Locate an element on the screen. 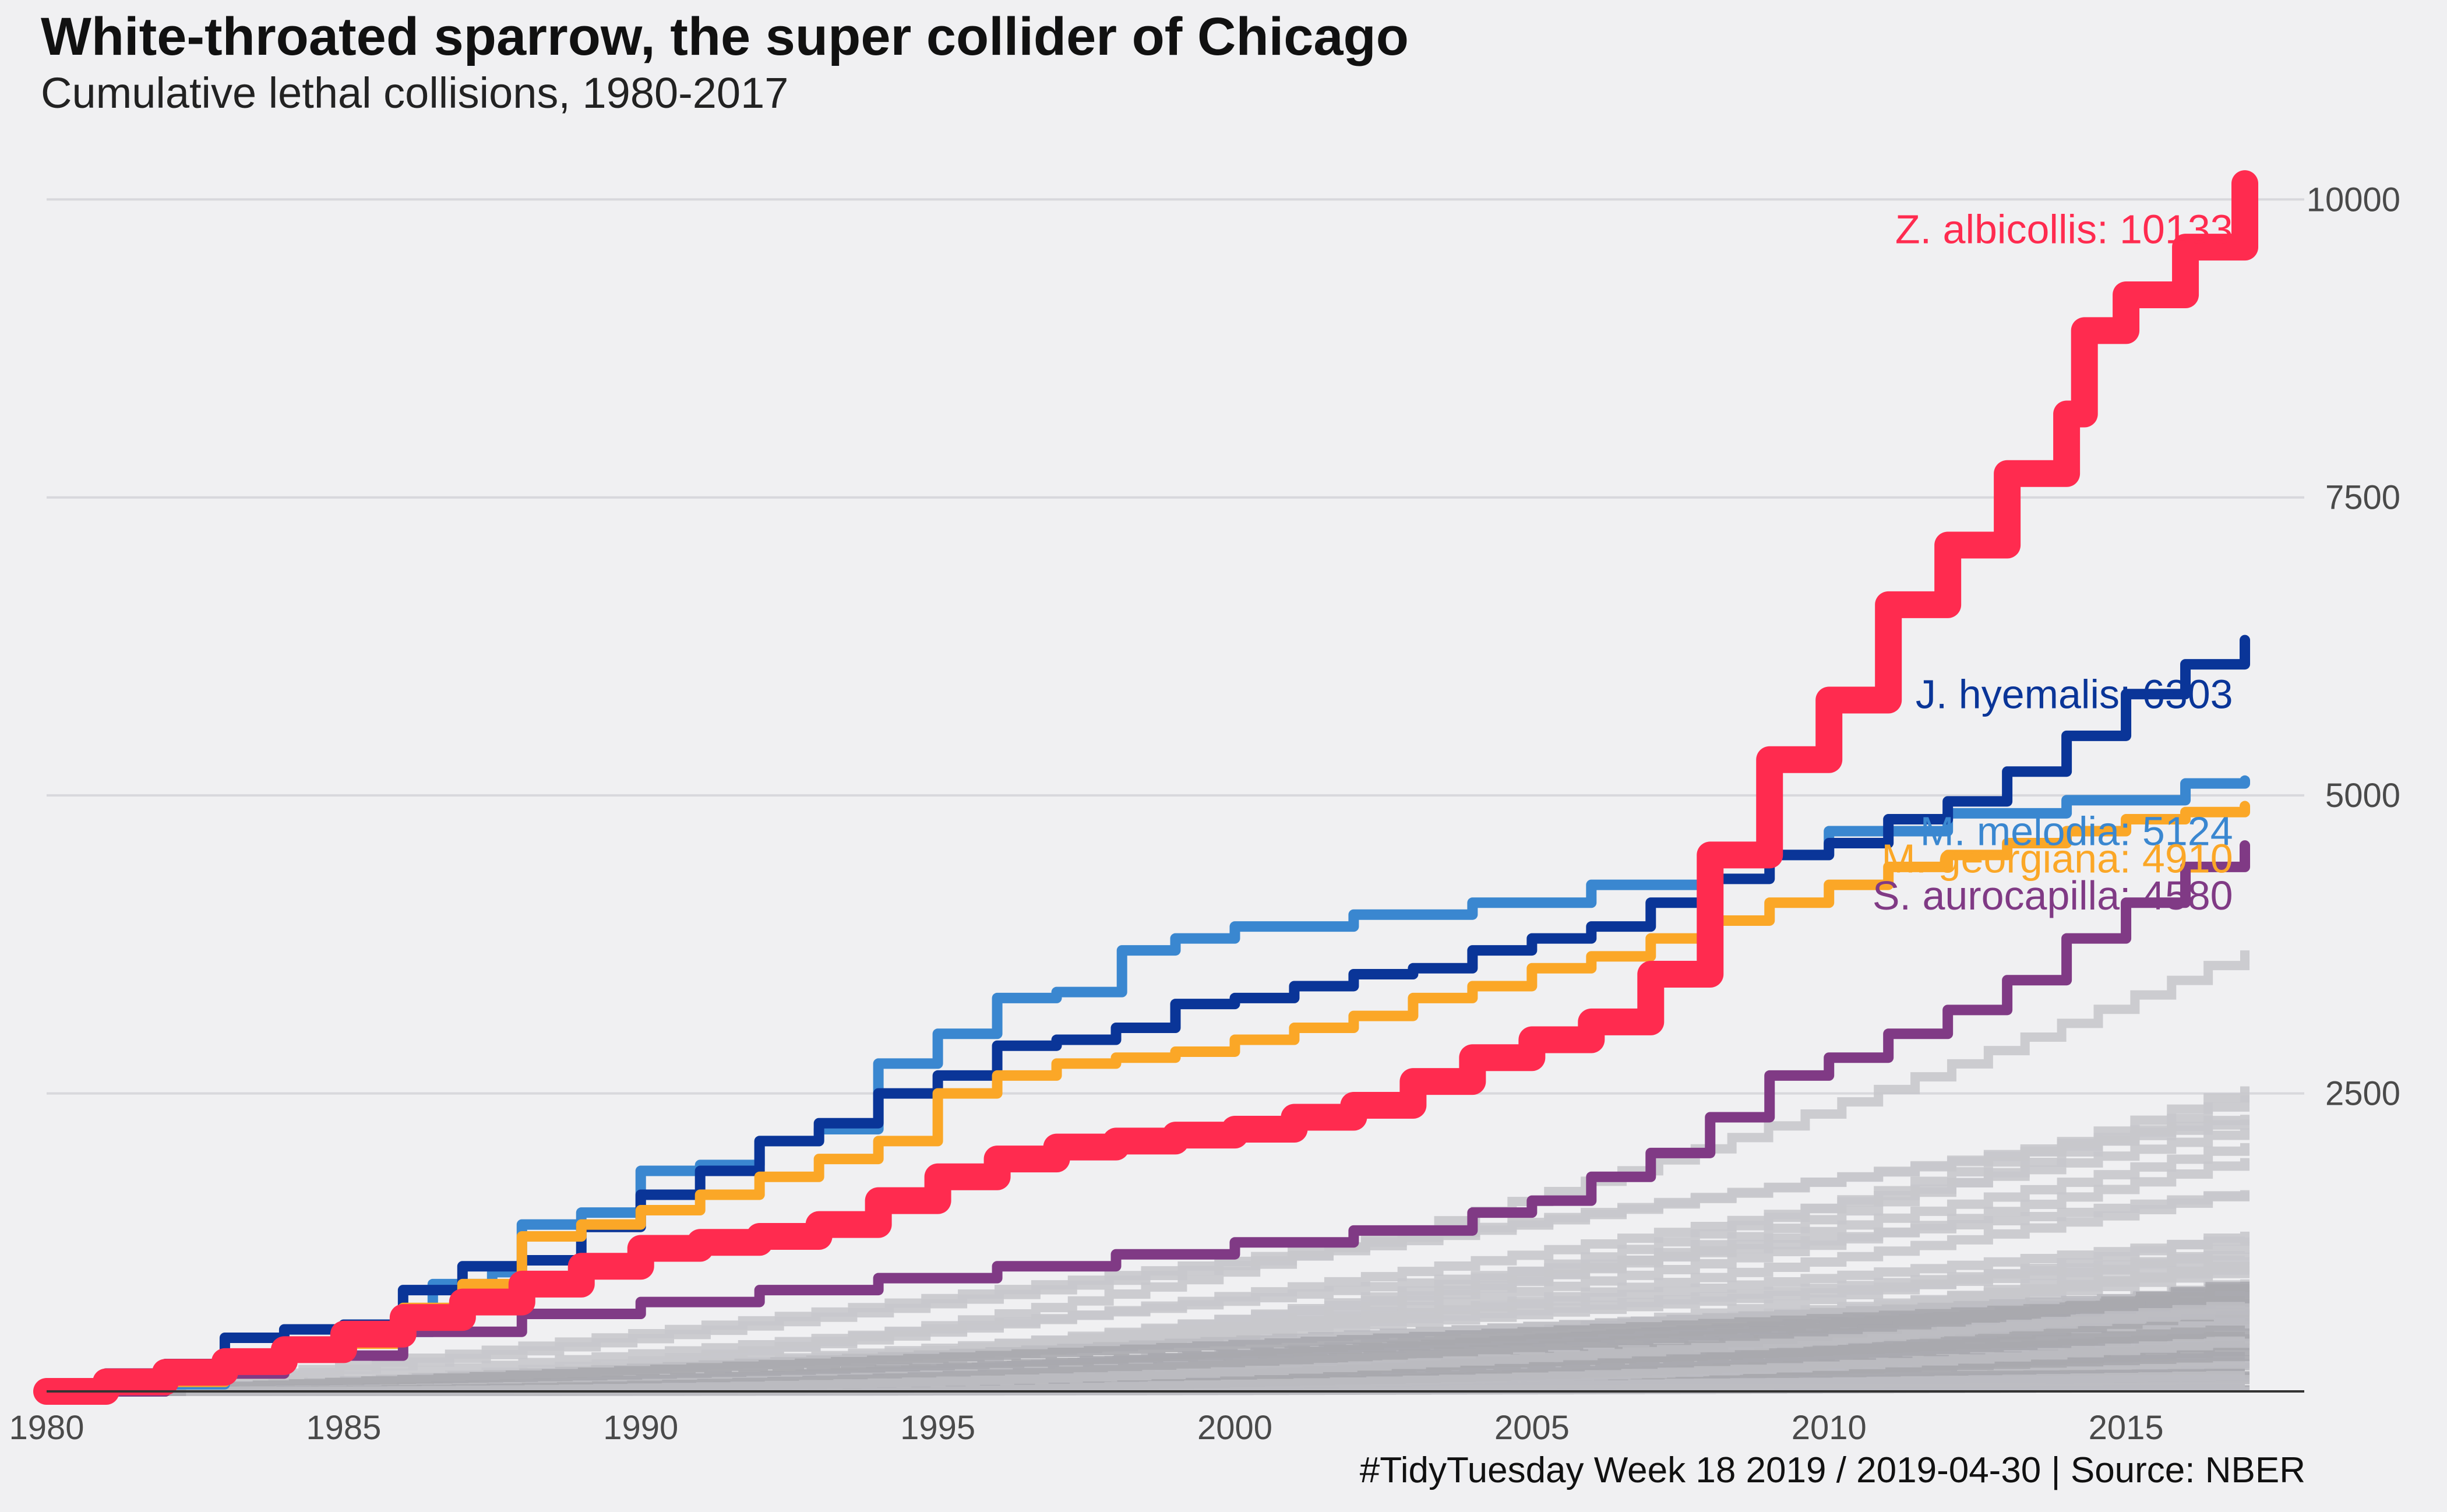  y-tick-label: 2500 is located at coordinates (2362, 1094).